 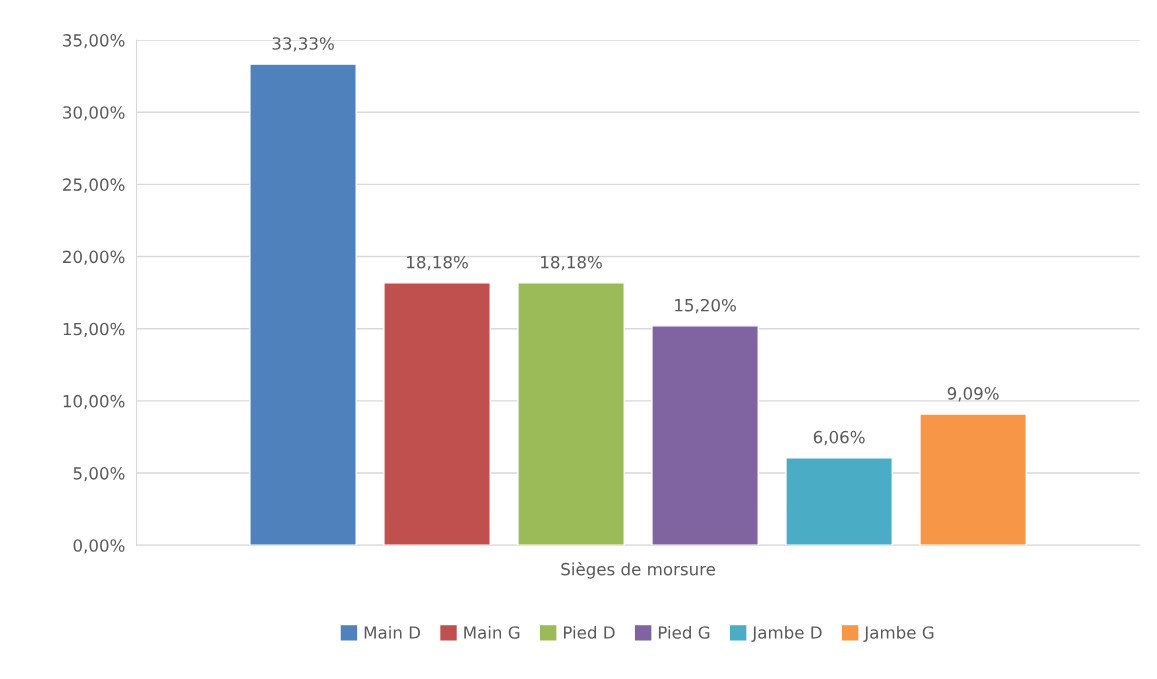 I want to click on legend-label: Pied G, so click(x=684, y=632).